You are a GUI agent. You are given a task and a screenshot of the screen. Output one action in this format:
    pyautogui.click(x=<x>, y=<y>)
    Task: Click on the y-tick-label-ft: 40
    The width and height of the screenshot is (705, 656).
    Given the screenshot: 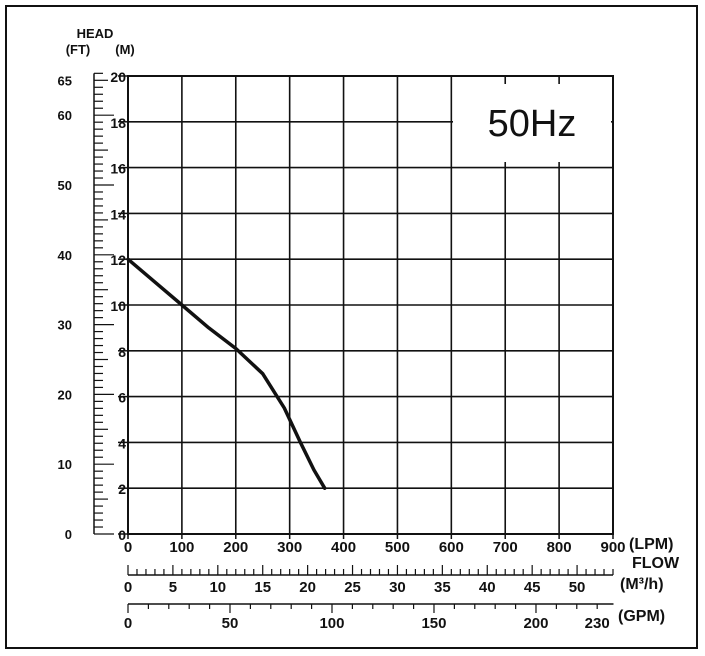 What is the action you would take?
    pyautogui.click(x=65, y=255)
    